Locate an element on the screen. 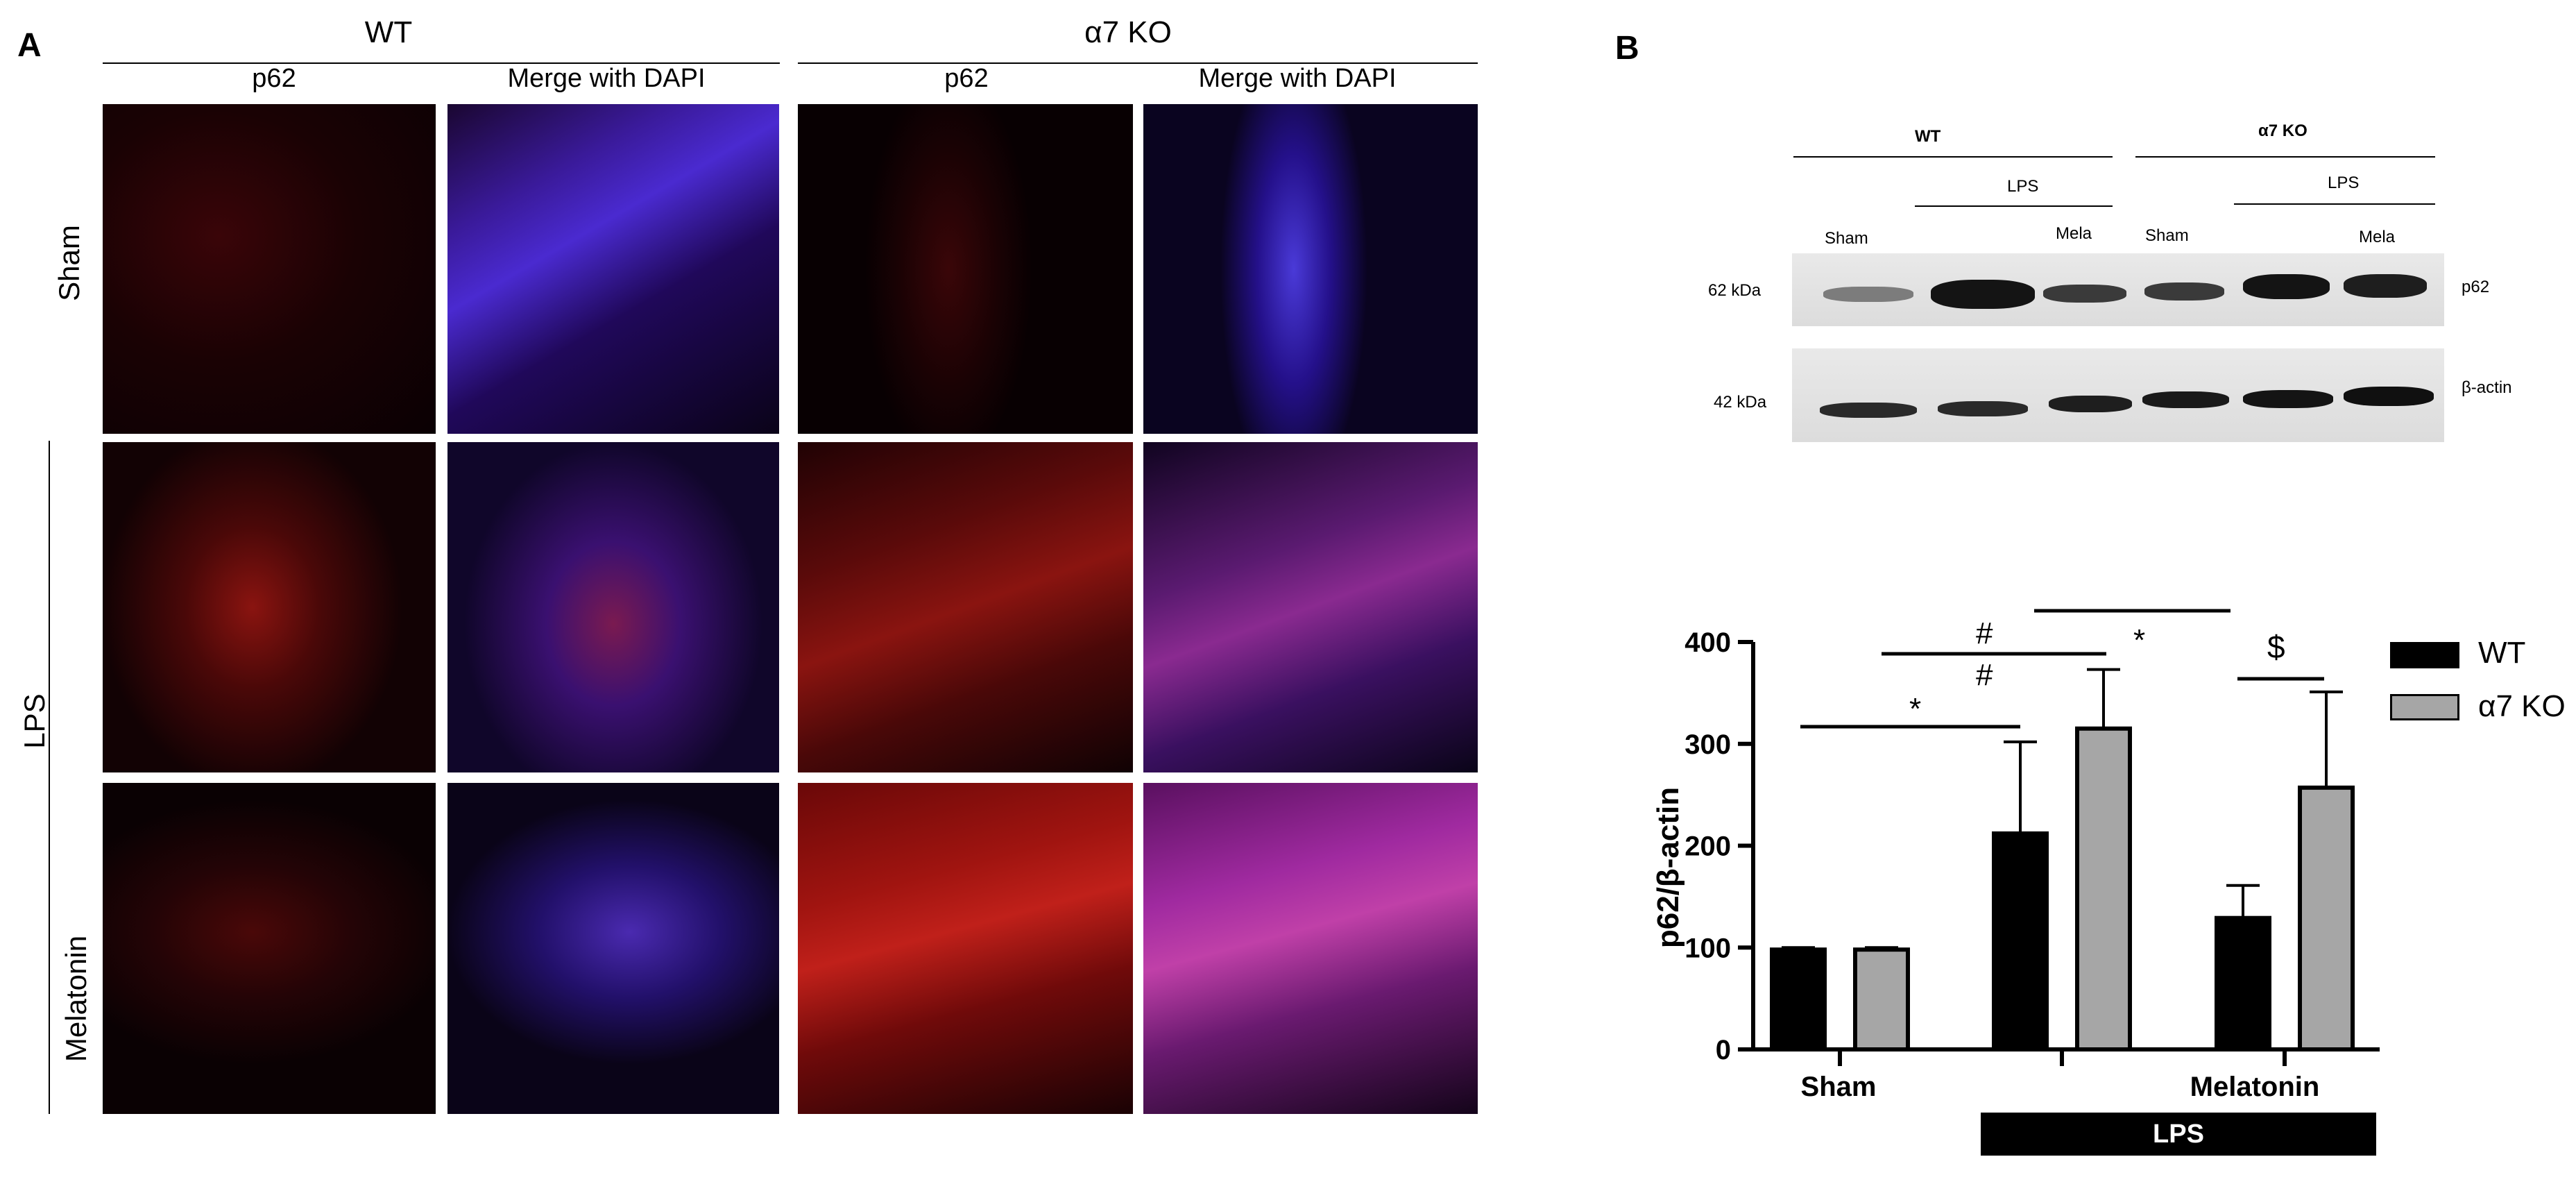  y-tick-label: 300 is located at coordinates (1707, 745).